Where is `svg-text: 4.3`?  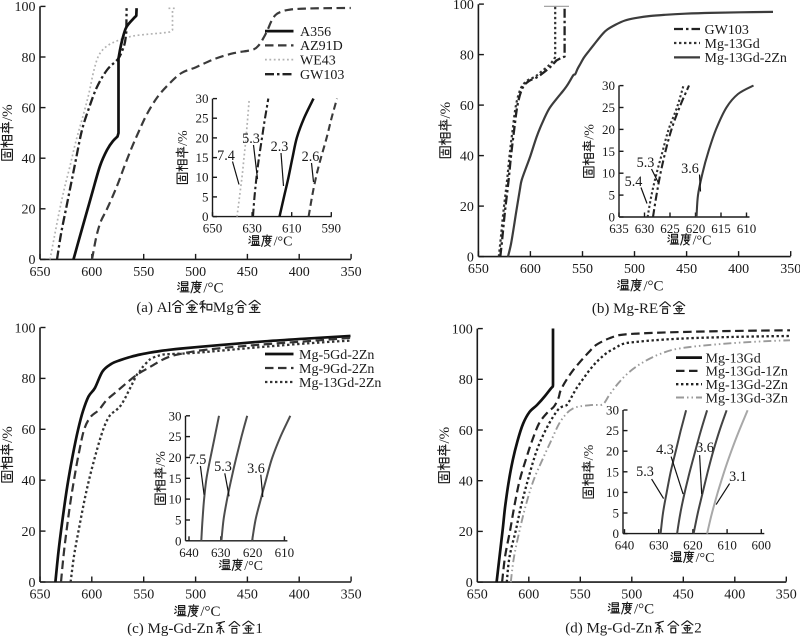 svg-text: 4.3 is located at coordinates (665, 450).